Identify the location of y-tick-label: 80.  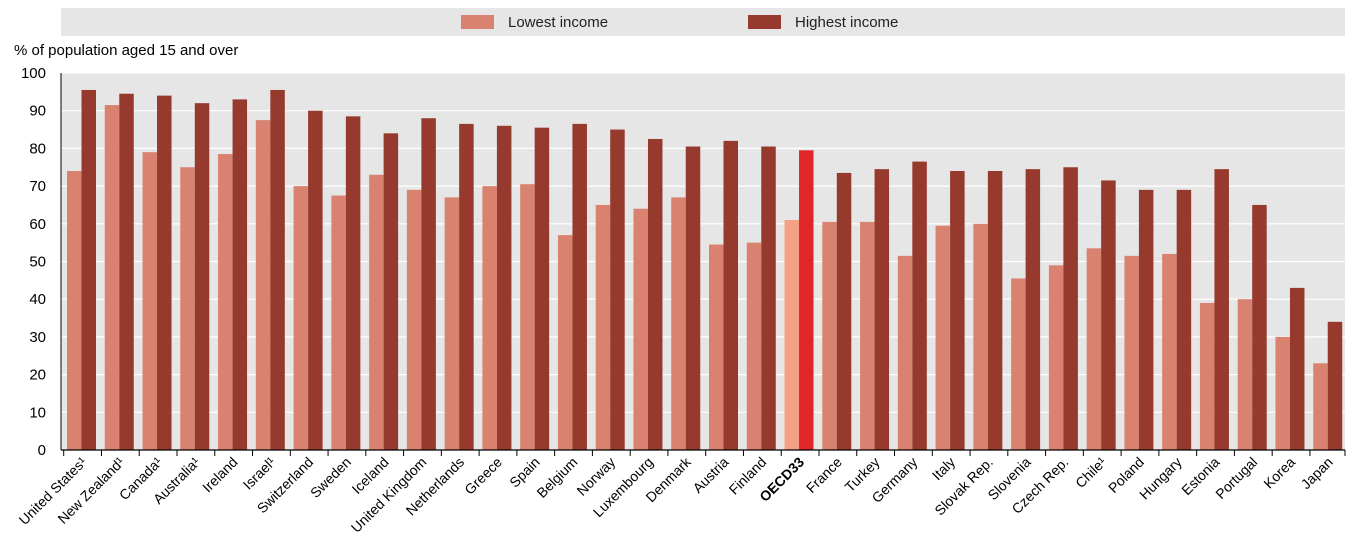
(37, 148).